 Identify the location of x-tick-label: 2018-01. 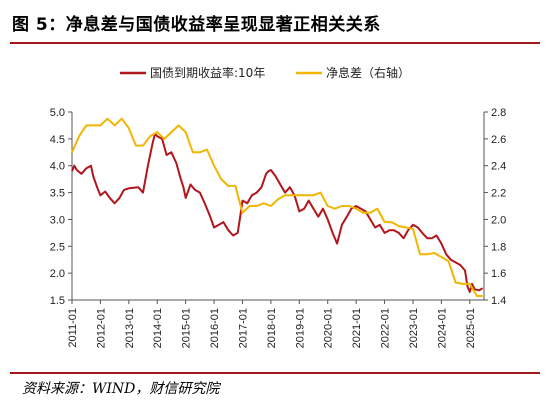
(272, 328).